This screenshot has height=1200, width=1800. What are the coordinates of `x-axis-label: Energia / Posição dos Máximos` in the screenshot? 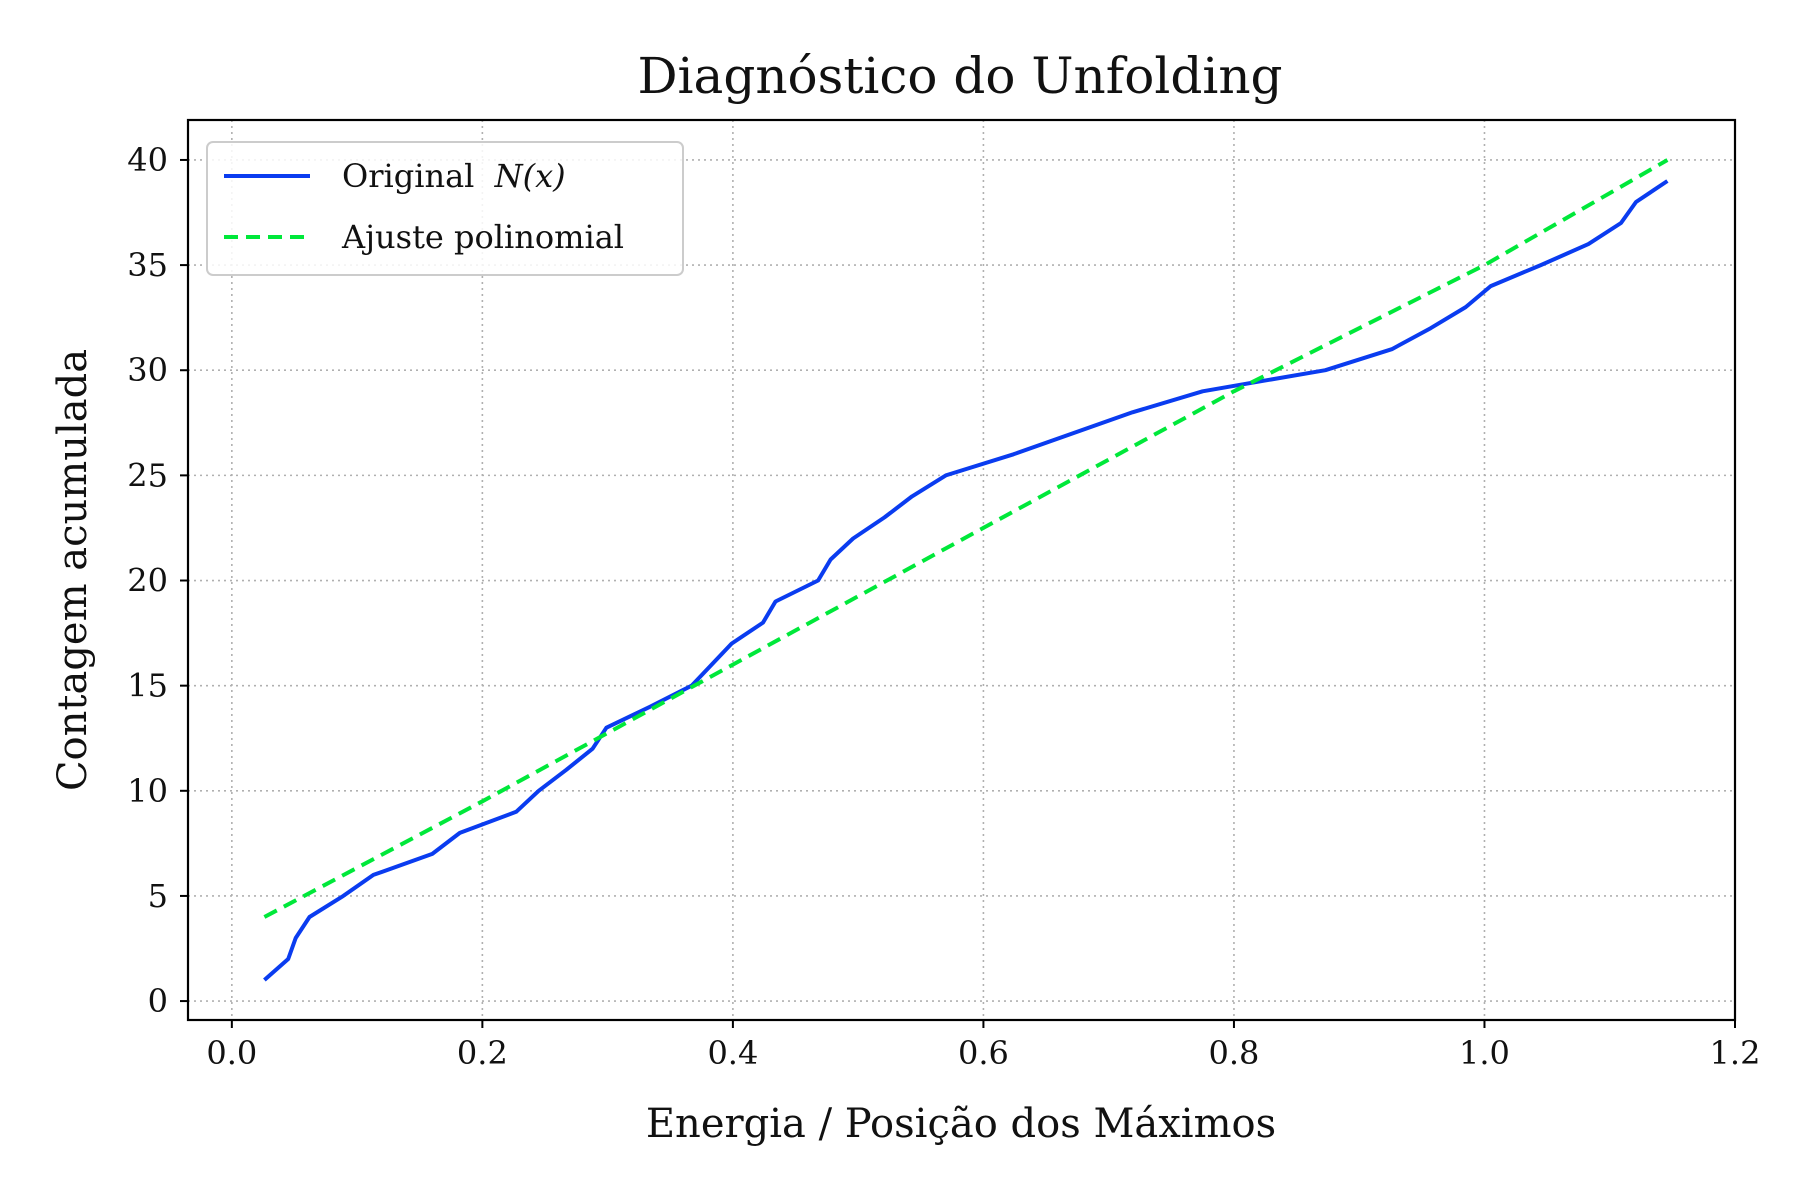 It's located at (961, 1124).